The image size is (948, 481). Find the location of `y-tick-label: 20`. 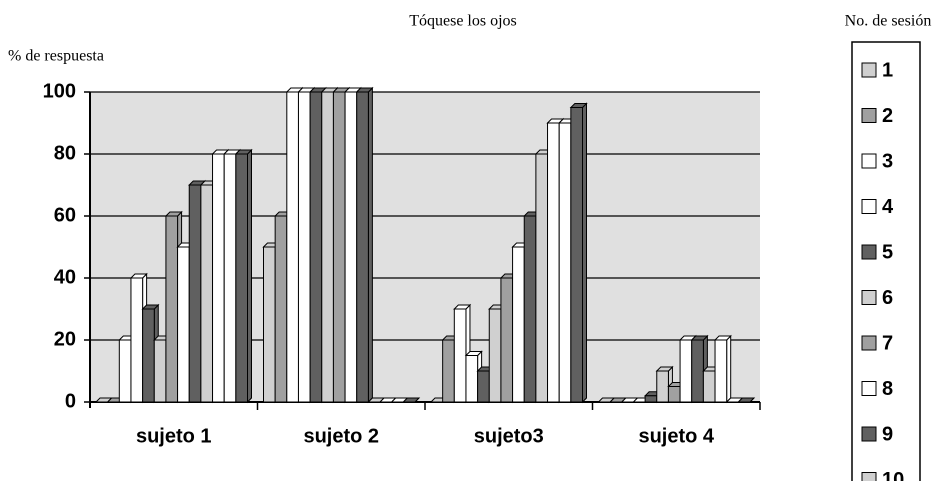

y-tick-label: 20 is located at coordinates (65, 339).